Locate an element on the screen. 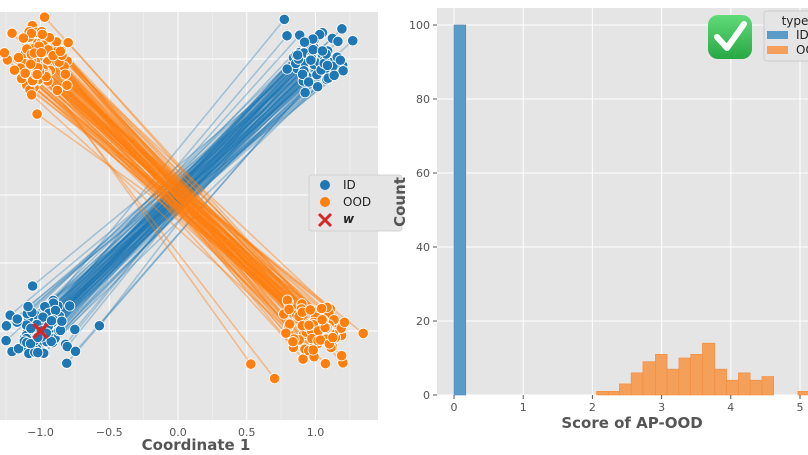 The width and height of the screenshot is (808, 455). legend-w-label: w is located at coordinates (349, 219).